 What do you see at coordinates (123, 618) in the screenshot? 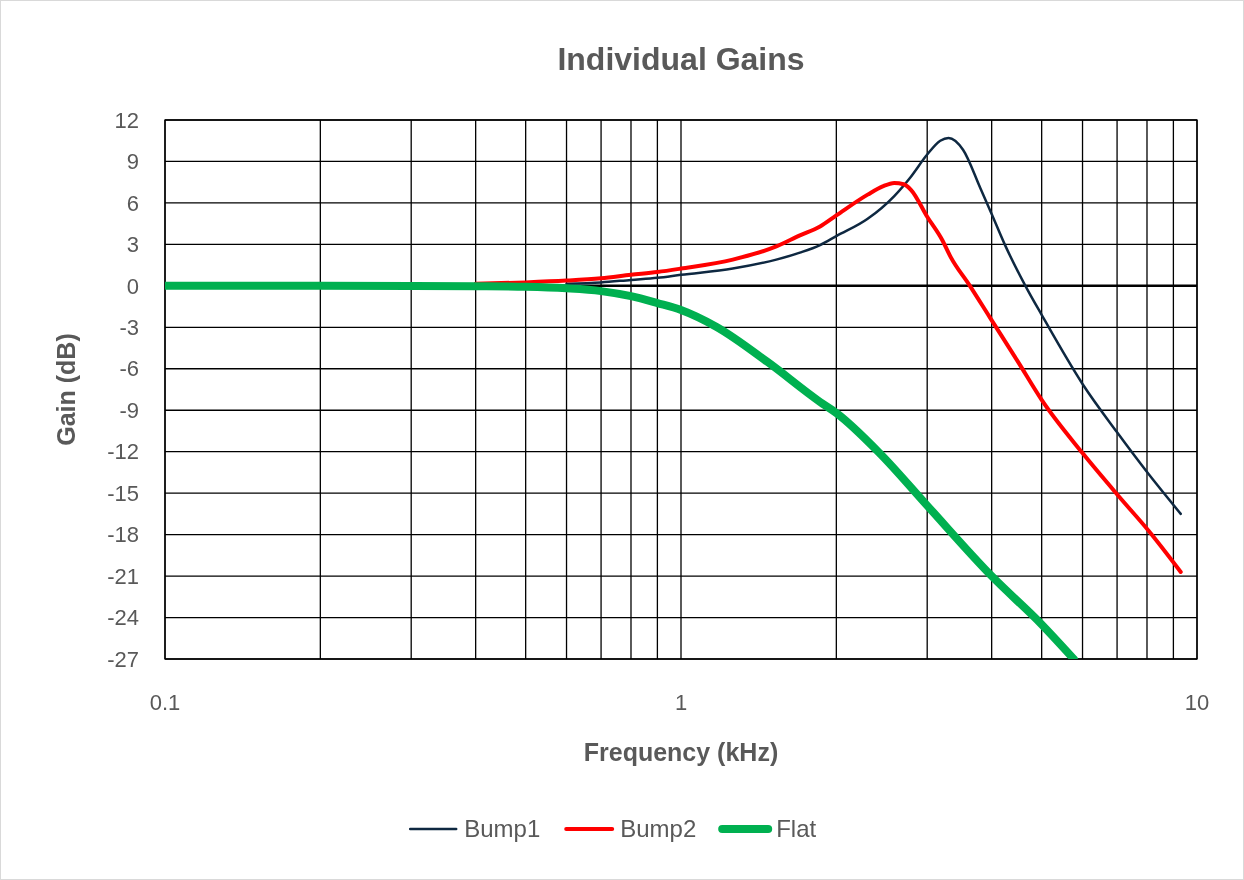
I see `y-tick-label: -24` at bounding box center [123, 618].